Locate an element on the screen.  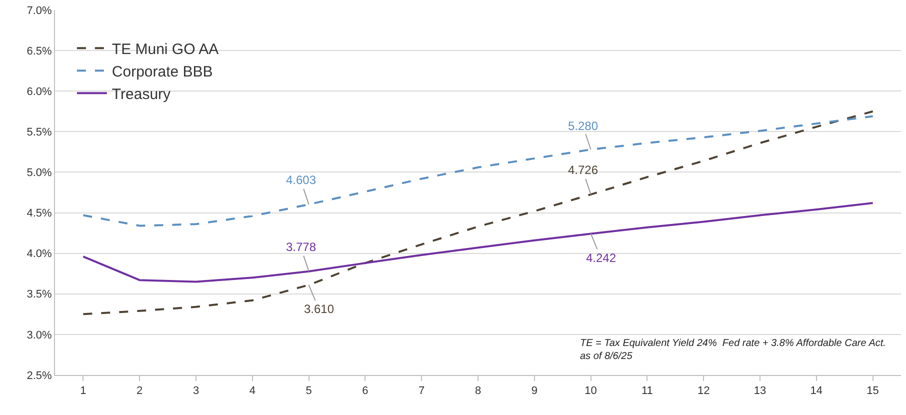
y-tick-label: 3.5% is located at coordinates (39, 294).